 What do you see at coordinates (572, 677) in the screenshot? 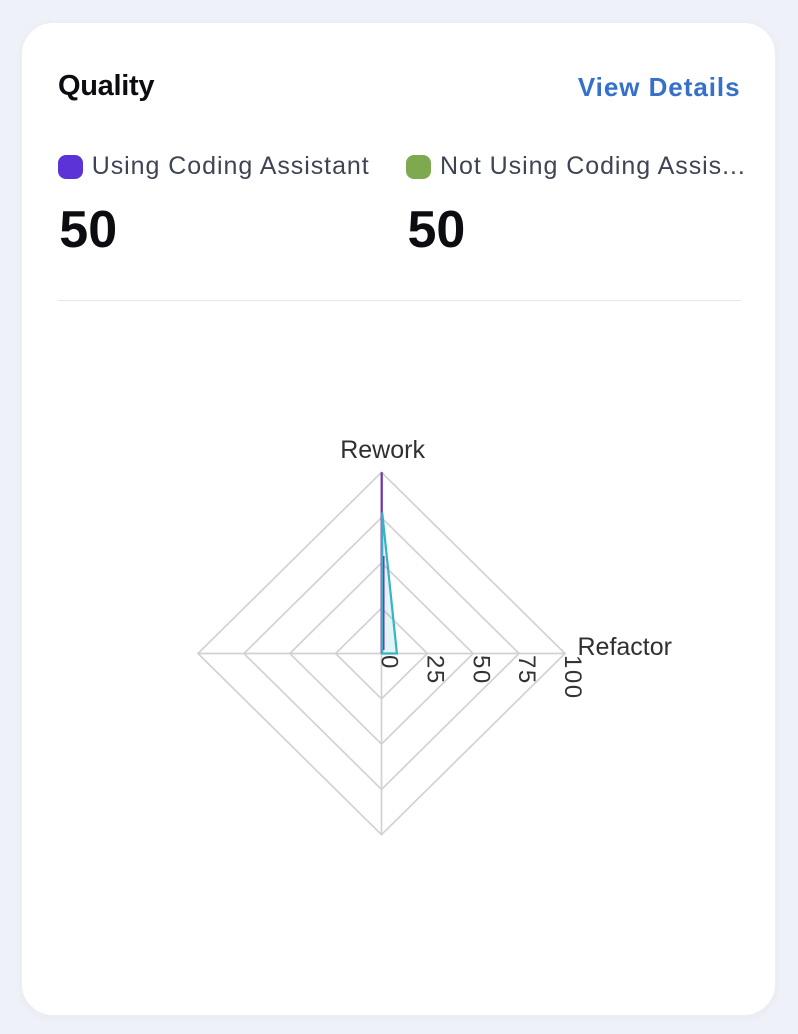
I see `svg-text: 100` at bounding box center [572, 677].